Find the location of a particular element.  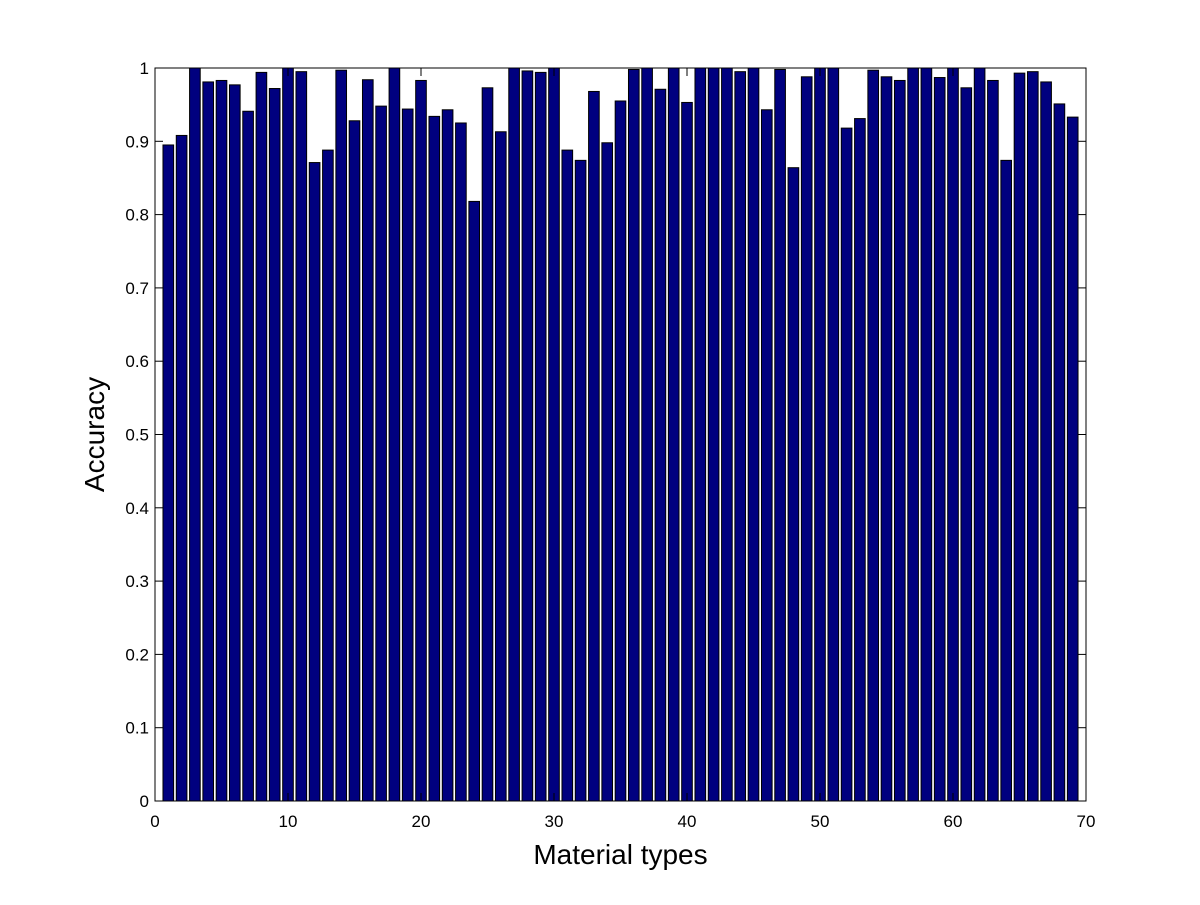

y-tick-label: 0.7 is located at coordinates (137, 288).